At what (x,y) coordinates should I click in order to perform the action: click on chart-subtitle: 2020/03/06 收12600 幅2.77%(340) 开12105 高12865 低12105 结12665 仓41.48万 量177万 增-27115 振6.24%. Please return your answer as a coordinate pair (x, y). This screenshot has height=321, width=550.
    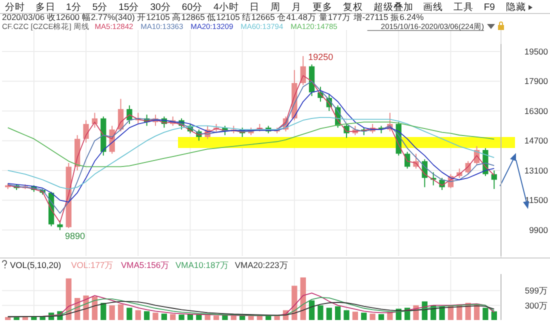
    Looking at the image, I should click on (213, 17).